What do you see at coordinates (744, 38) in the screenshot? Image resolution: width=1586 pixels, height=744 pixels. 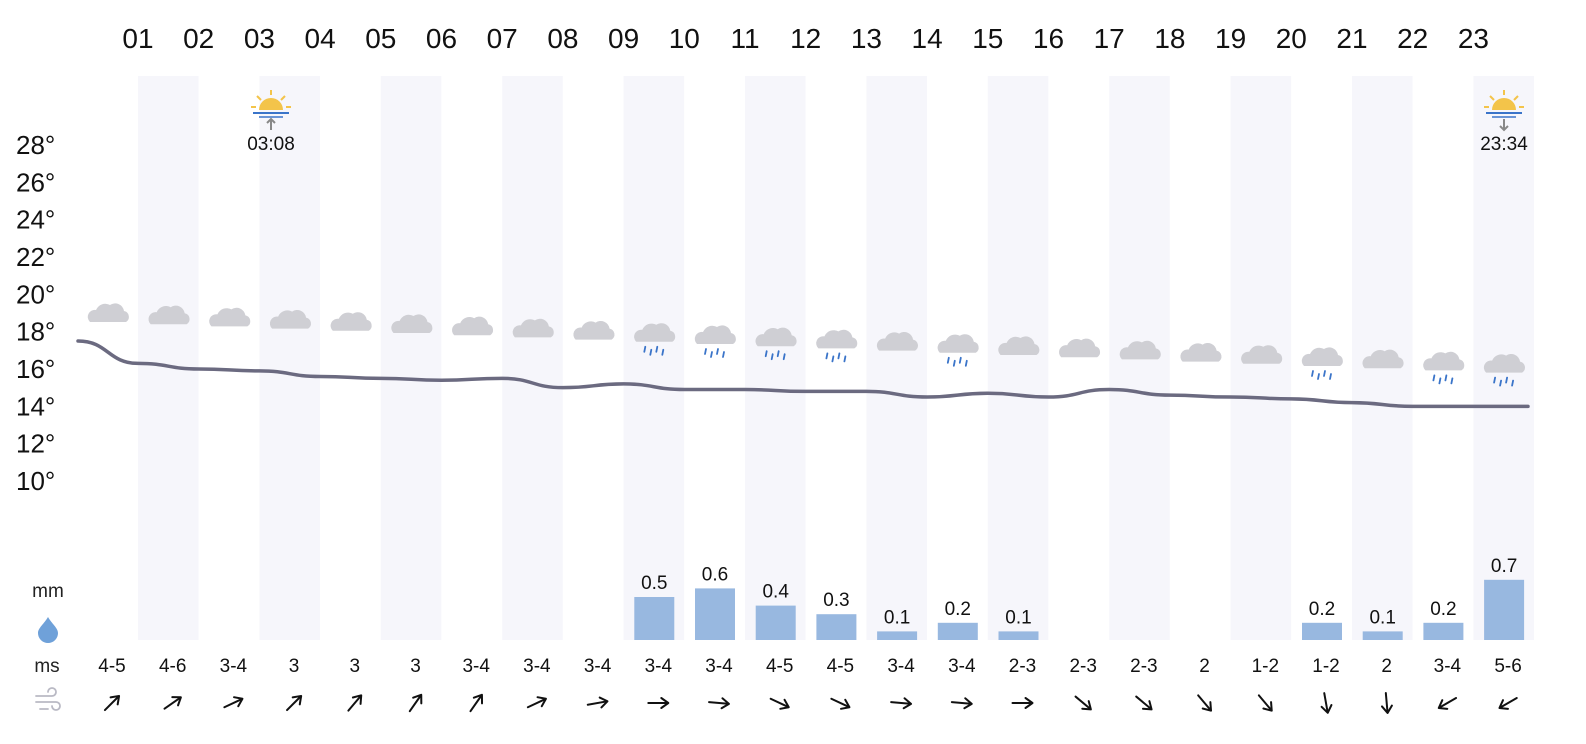 I see `hour-label: 11` at bounding box center [744, 38].